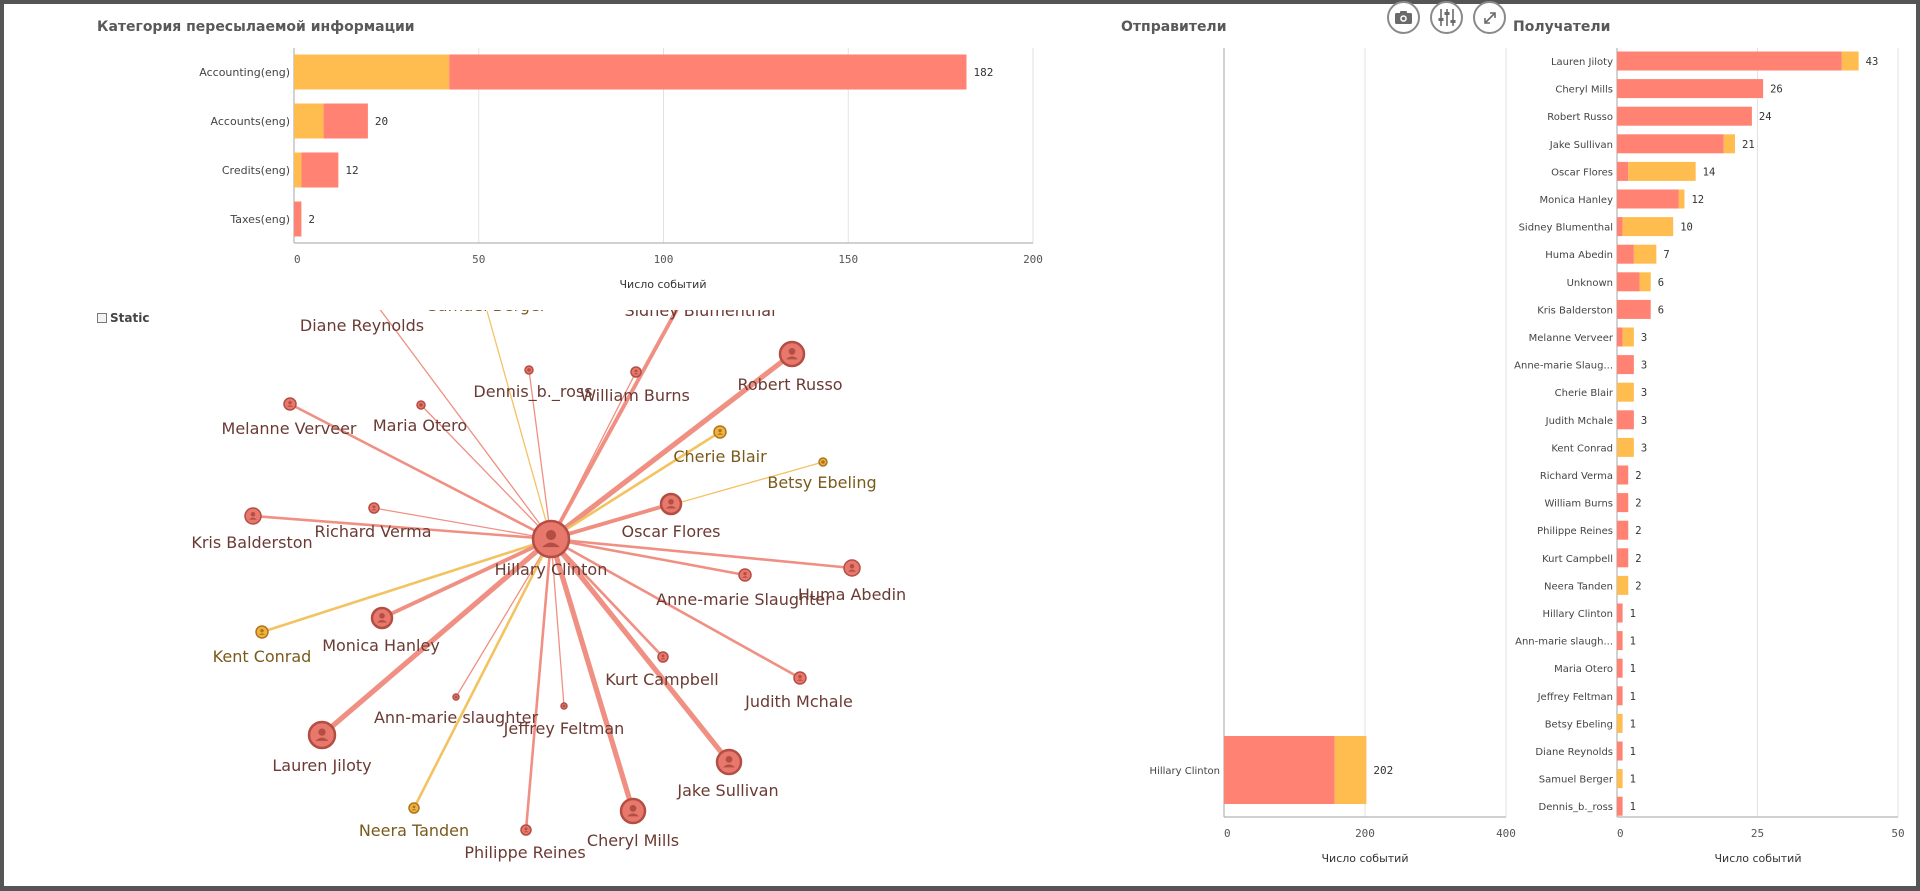 Image resolution: width=1920 pixels, height=891 pixels. I want to click on bar-orange-kent-conrad, so click(1625, 447).